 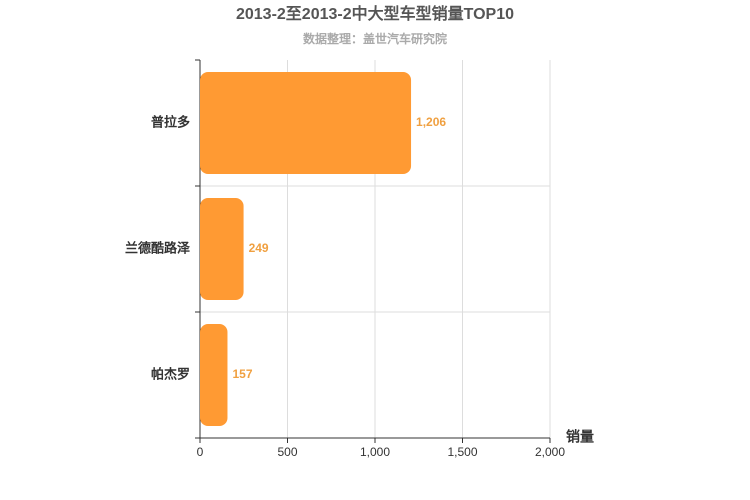 I want to click on y-tick-label: 帕杰罗, so click(x=170, y=373).